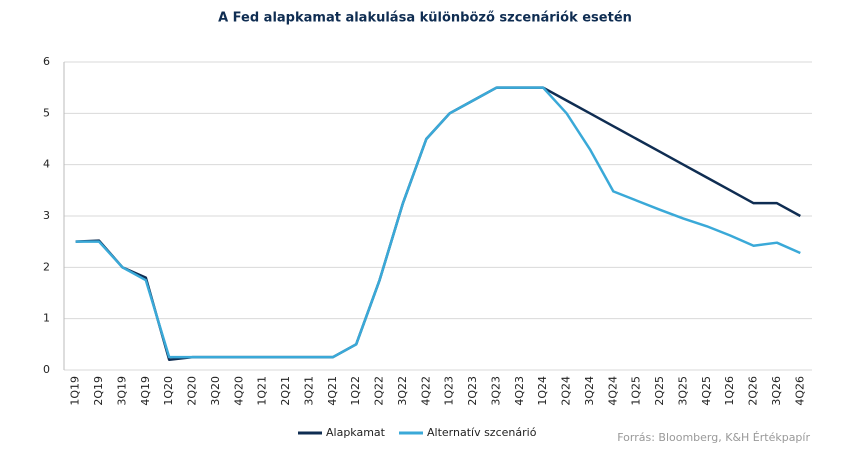  I want to click on x-tick-label: 2Q20, so click(192, 391).